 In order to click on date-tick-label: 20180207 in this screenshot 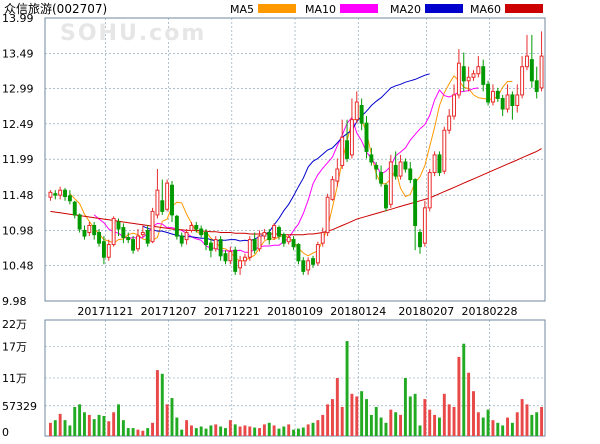, I will do `click(426, 311)`.